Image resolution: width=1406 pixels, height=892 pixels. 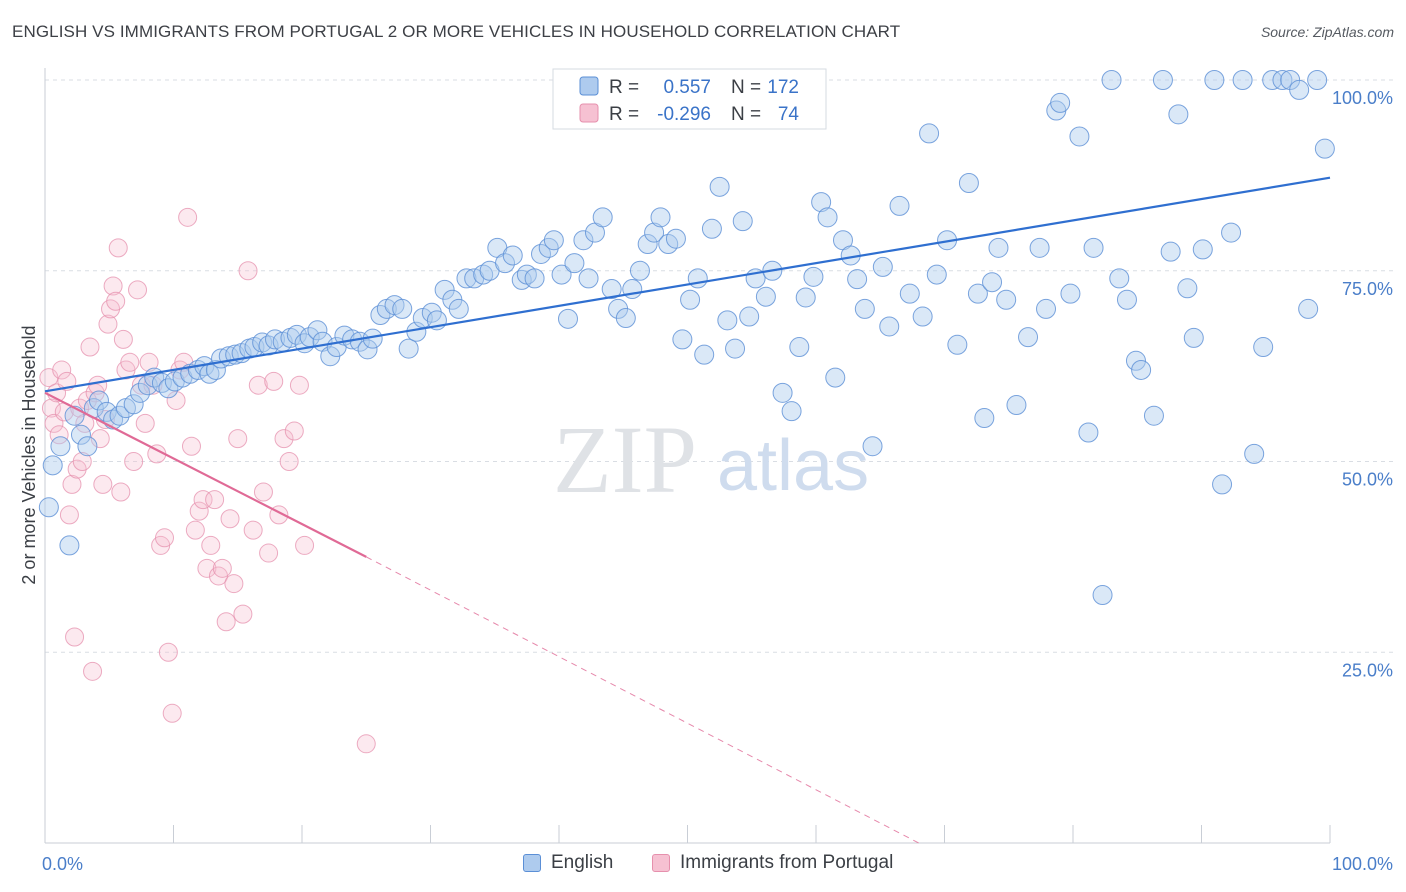 What do you see at coordinates (62, 864) in the screenshot?
I see `x-tick-label-0: 0.0%` at bounding box center [62, 864].